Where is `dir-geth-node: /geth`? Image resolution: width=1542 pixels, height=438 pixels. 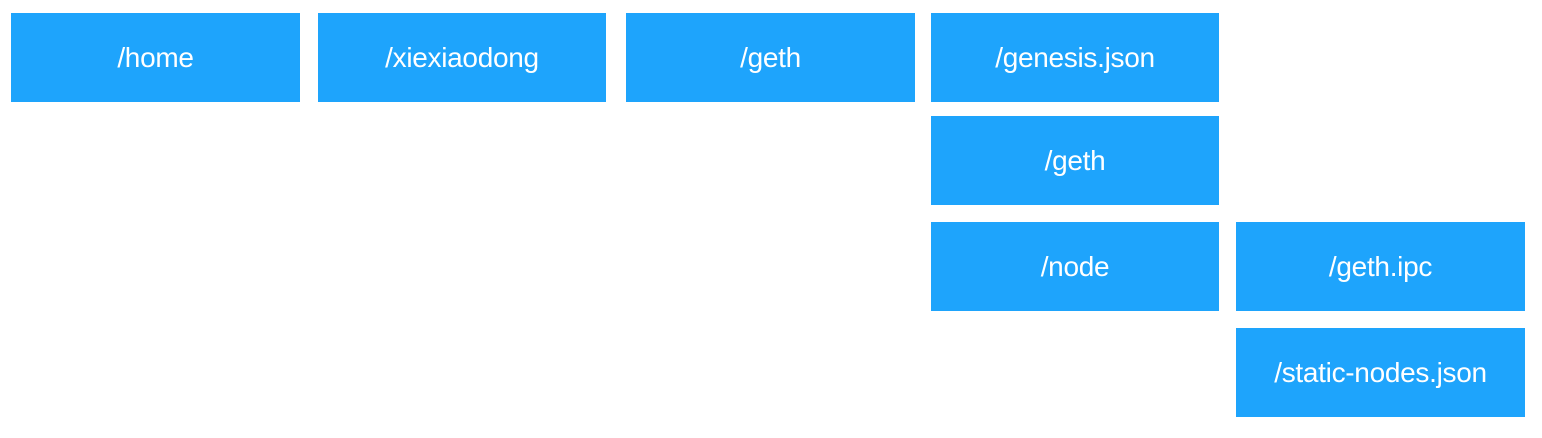 dir-geth-node: /geth is located at coordinates (770, 57).